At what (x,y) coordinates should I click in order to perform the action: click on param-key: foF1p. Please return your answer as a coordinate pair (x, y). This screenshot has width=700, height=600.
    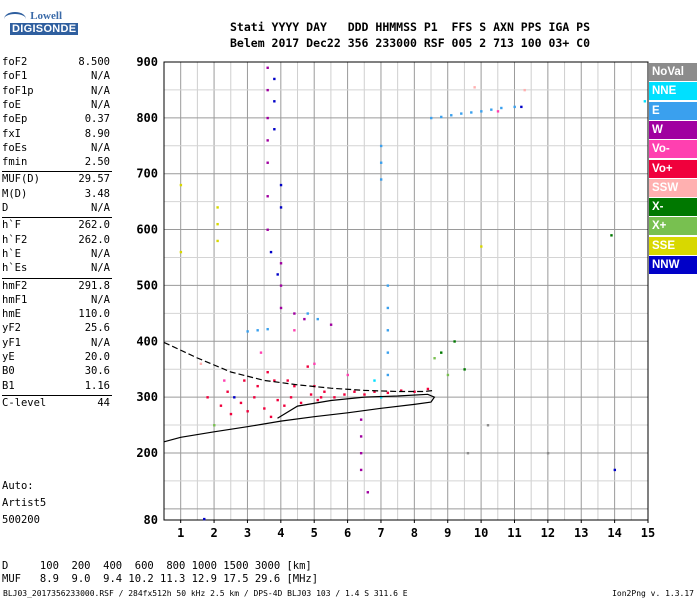
    Looking at the image, I should click on (18, 90).